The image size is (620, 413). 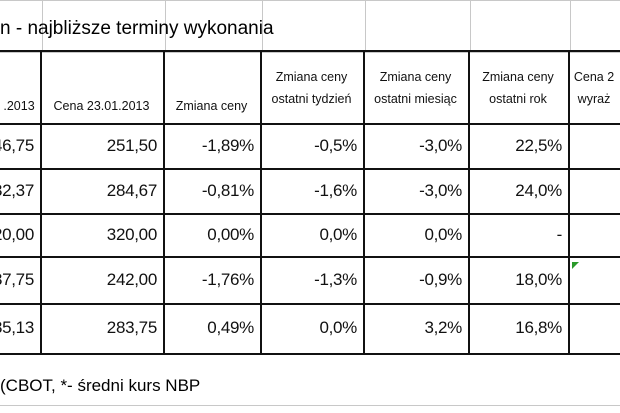 What do you see at coordinates (137, 28) in the screenshot?
I see `sheet-title: n - najbliższe terminy wykonania` at bounding box center [137, 28].